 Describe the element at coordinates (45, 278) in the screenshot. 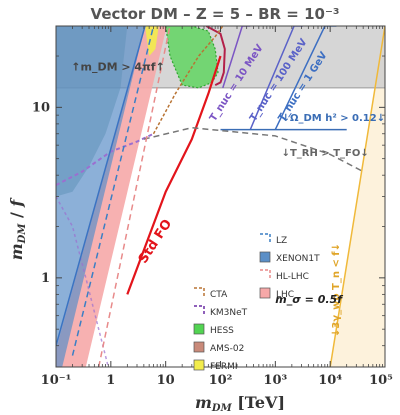

I see `y-tick-label: 1` at that location.